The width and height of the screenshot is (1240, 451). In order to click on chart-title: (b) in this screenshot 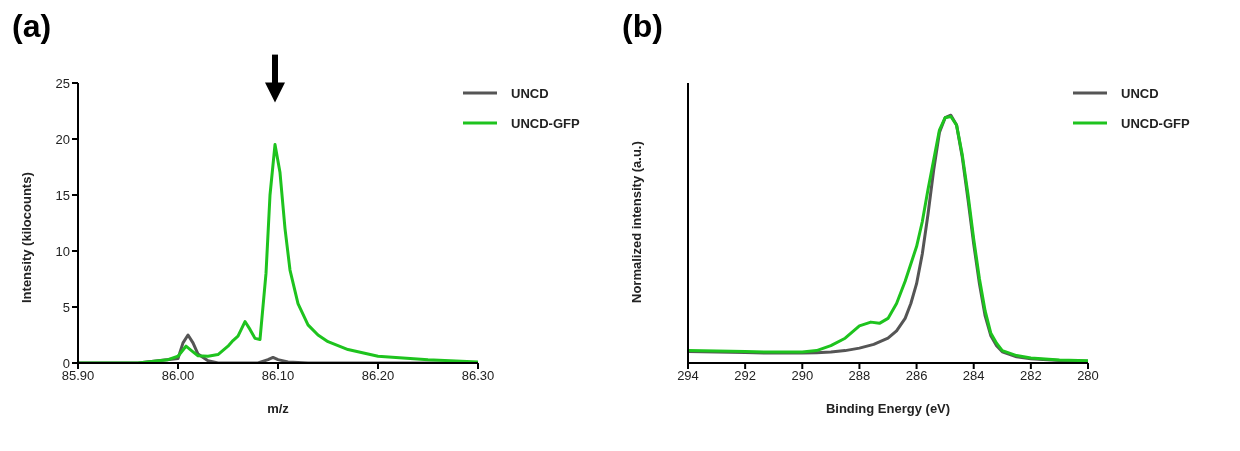, I will do `click(642, 26)`.